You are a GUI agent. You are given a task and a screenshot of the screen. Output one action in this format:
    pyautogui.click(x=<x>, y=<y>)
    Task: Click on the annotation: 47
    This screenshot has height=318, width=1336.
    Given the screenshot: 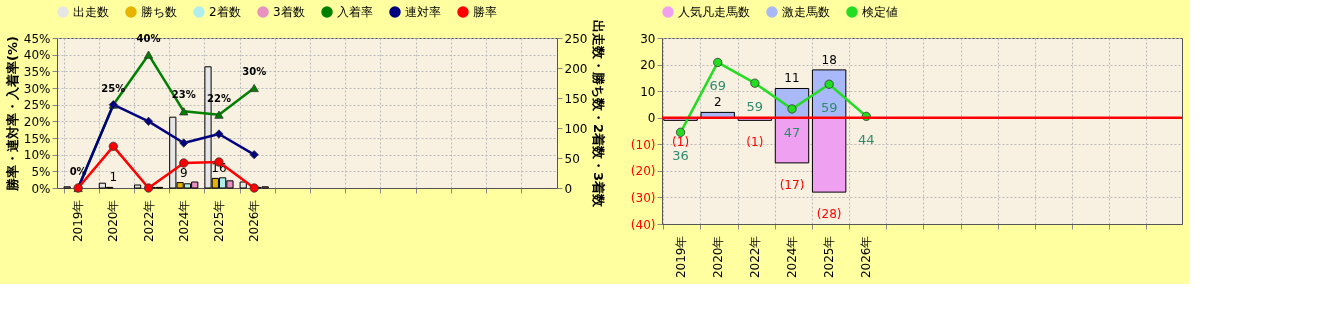 What is the action you would take?
    pyautogui.click(x=792, y=132)
    